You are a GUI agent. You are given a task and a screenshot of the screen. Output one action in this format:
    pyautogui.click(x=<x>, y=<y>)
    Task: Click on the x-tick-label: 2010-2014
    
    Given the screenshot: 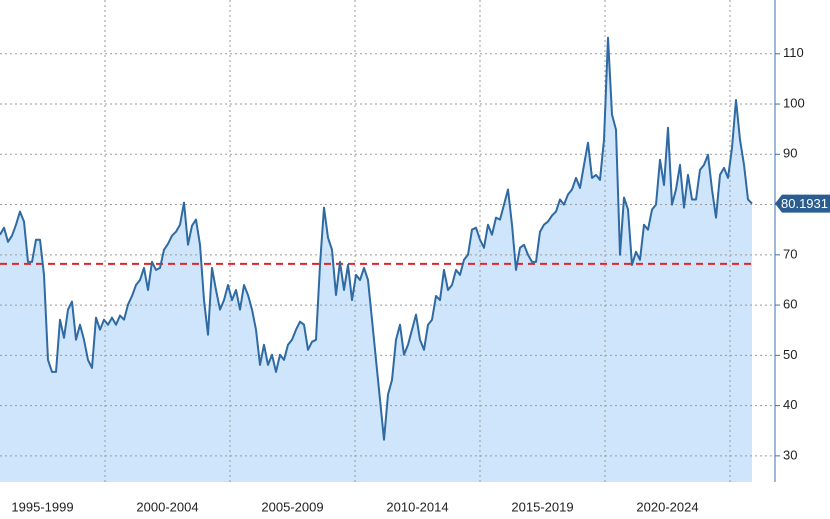 What is the action you would take?
    pyautogui.click(x=417, y=506)
    